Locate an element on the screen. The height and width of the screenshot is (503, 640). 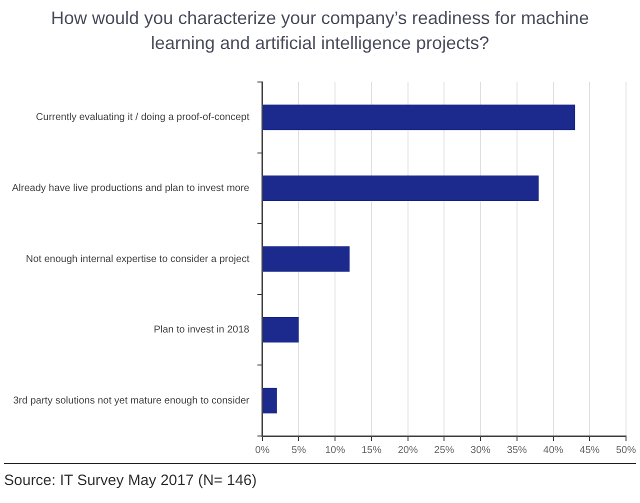
y-tick-label: Not enough internal expertise to consider a project is located at coordinates (138, 259).